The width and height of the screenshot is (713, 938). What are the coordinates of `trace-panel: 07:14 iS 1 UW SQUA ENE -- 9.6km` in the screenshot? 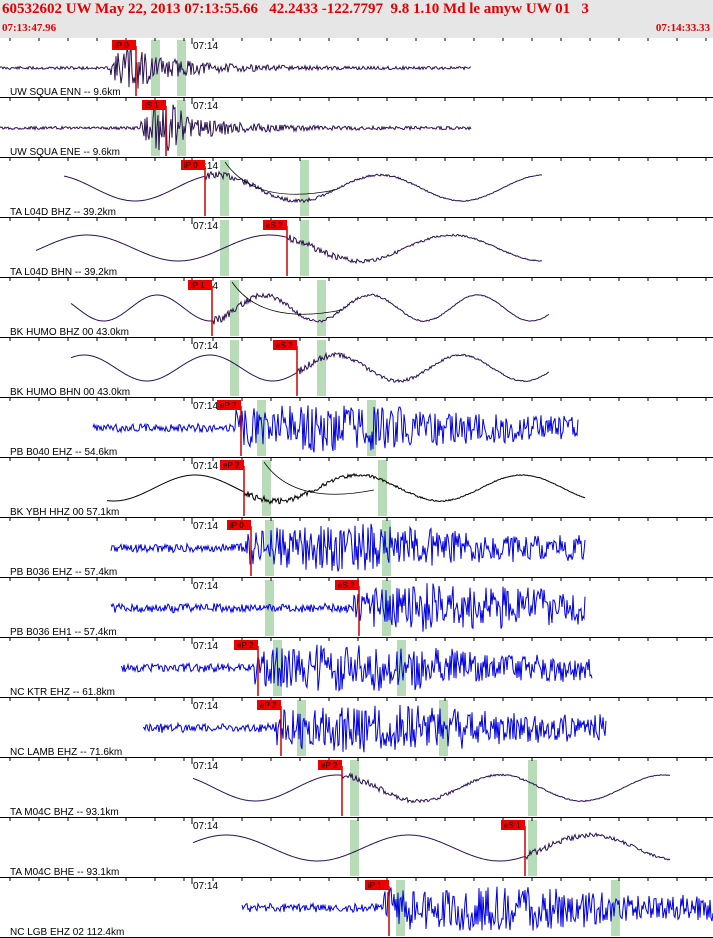 It's located at (356, 128).